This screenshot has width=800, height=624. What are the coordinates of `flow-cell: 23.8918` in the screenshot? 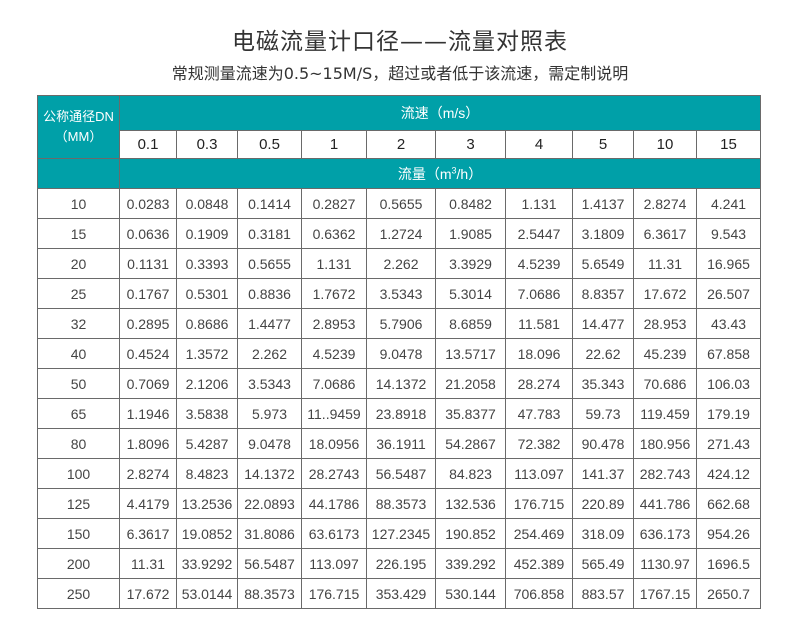 It's located at (401, 413).